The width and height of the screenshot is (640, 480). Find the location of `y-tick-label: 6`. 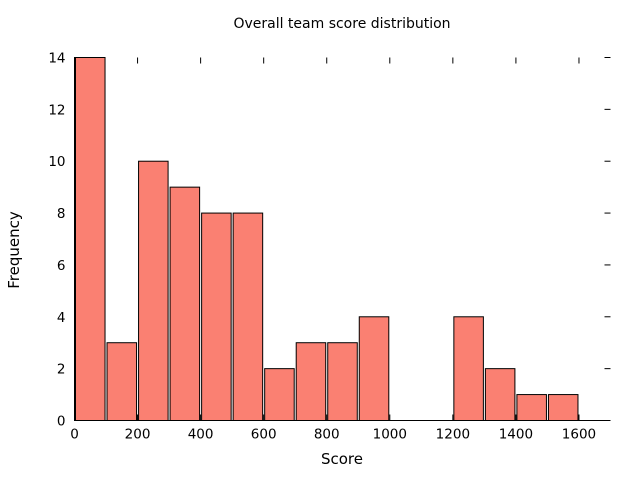

y-tick-label: 6 is located at coordinates (61, 266).